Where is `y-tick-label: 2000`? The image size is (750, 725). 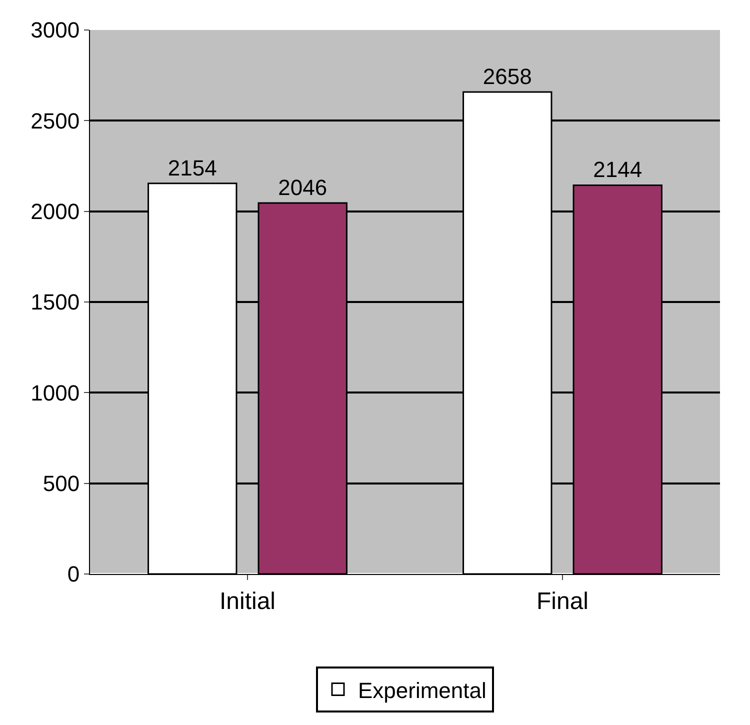 y-tick-label: 2000 is located at coordinates (55, 211).